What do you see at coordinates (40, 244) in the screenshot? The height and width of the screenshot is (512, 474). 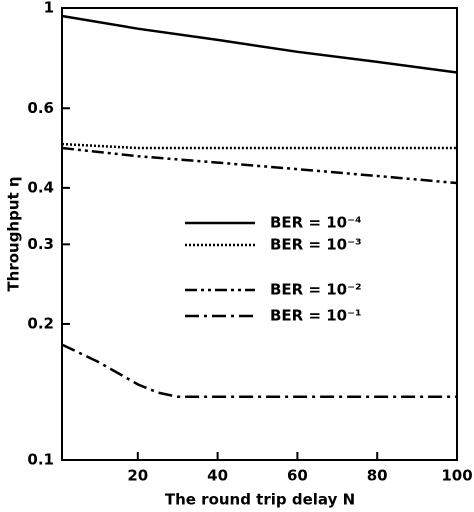 I see `y-tick-label: 0.3` at bounding box center [40, 244].